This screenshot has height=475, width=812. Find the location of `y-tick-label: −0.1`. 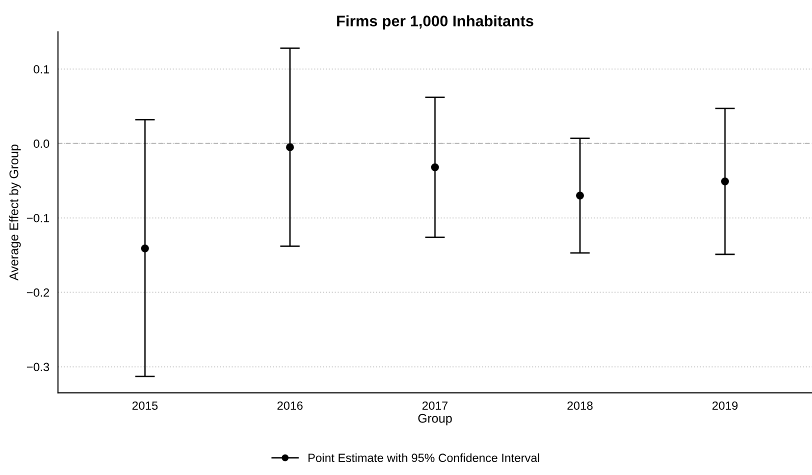

y-tick-label: −0.1 is located at coordinates (38, 218).